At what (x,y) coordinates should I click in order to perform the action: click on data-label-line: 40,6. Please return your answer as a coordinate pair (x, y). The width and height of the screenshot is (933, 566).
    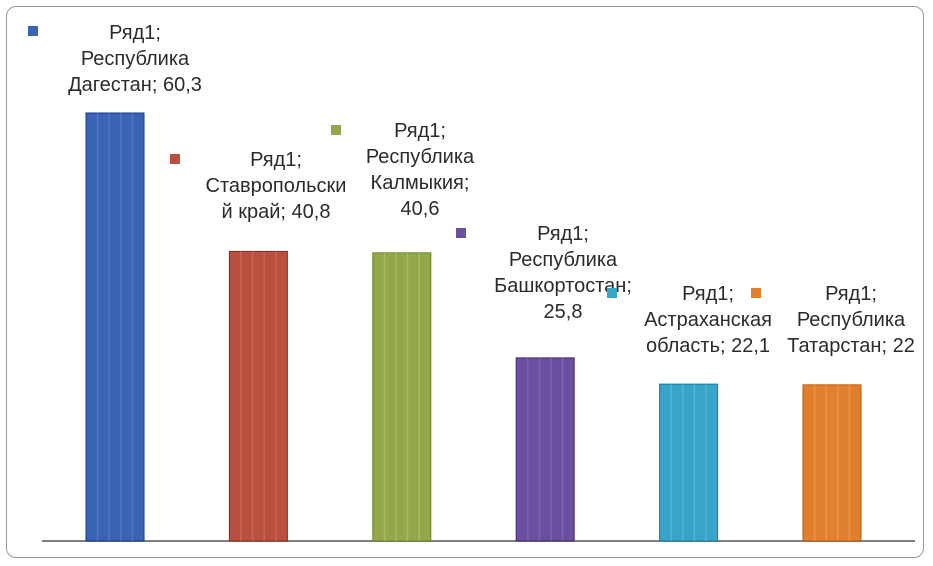
    Looking at the image, I should click on (420, 209).